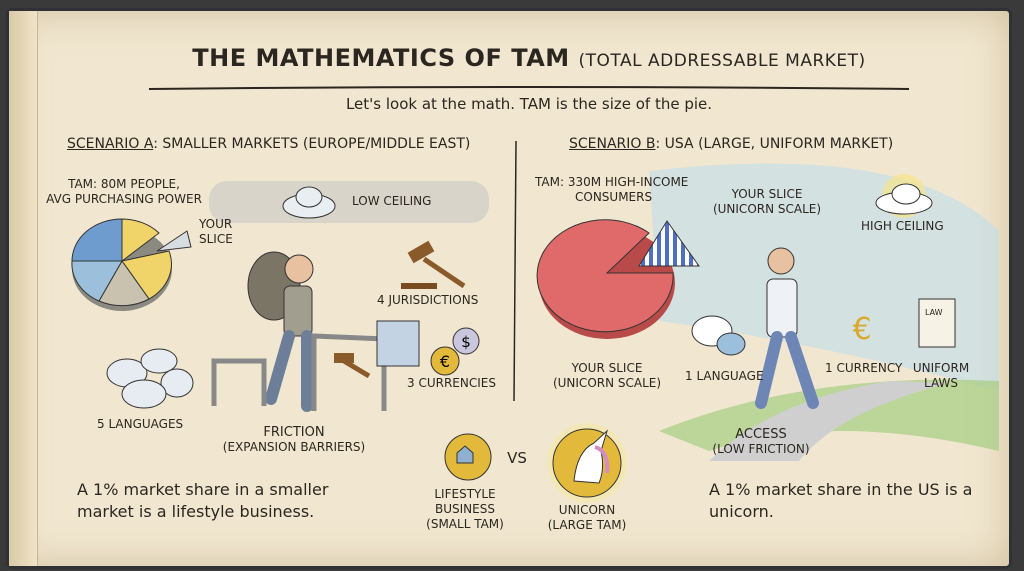 The height and width of the screenshot is (571, 1024). Describe the element at coordinates (761, 434) in the screenshot. I see `access-label: ACCESS` at that location.